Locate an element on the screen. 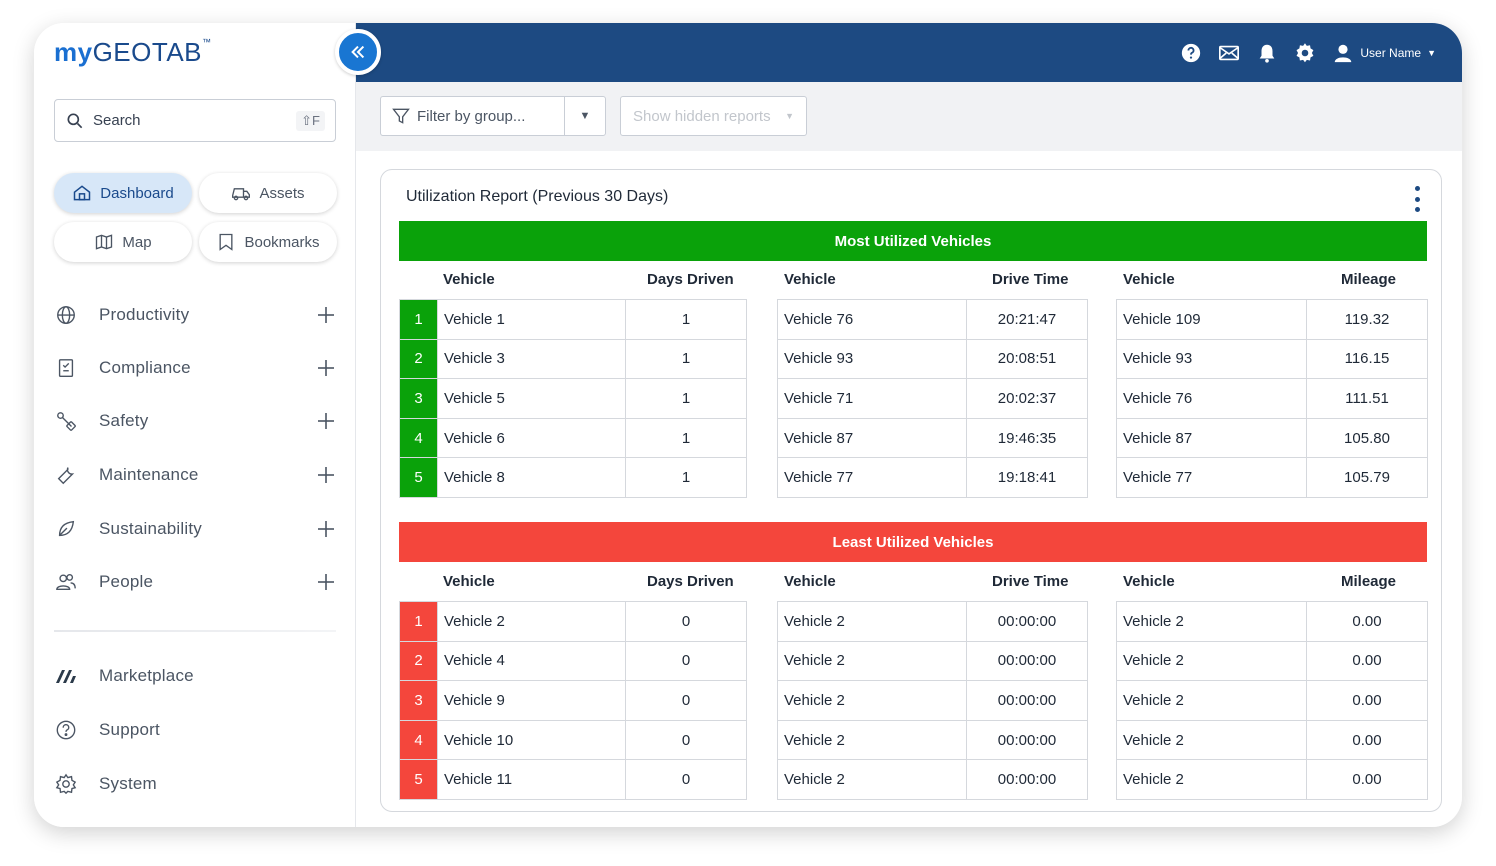 This screenshot has width=1496, height=866. map-icon is located at coordinates (104, 242).